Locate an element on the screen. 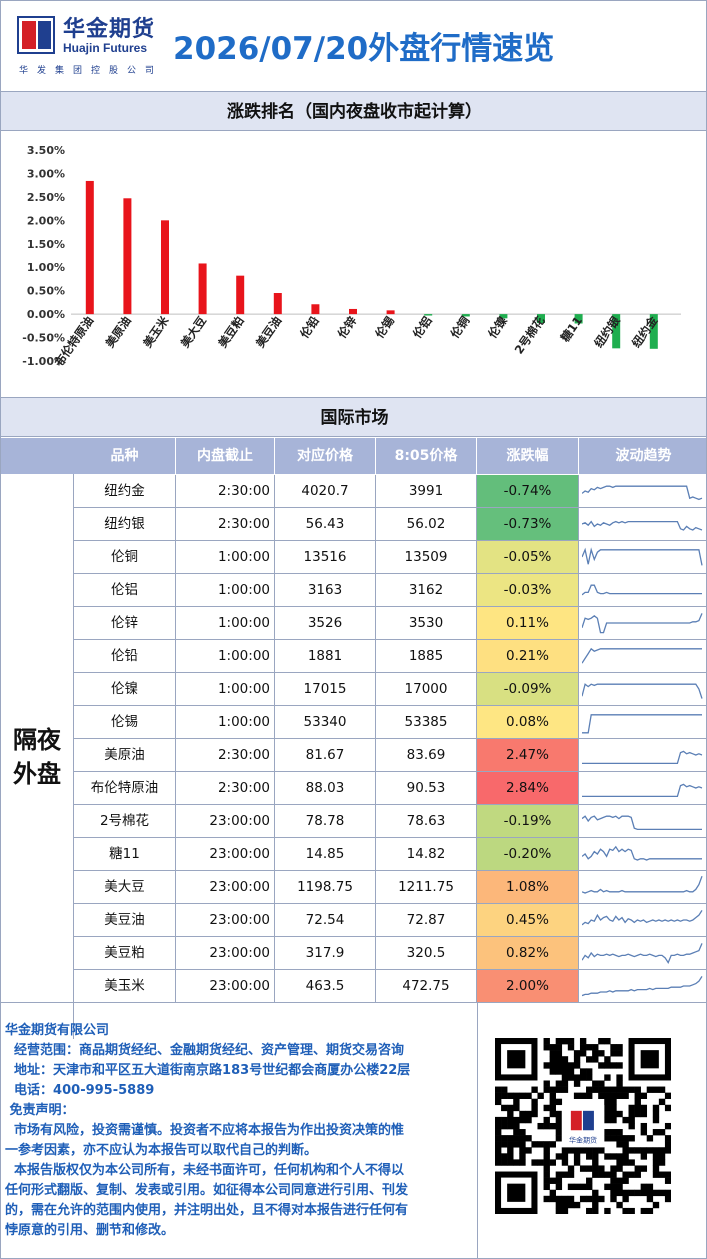  table-row: 伦锡 1:00:00 53340 53385 0.08% is located at coordinates (390, 722).